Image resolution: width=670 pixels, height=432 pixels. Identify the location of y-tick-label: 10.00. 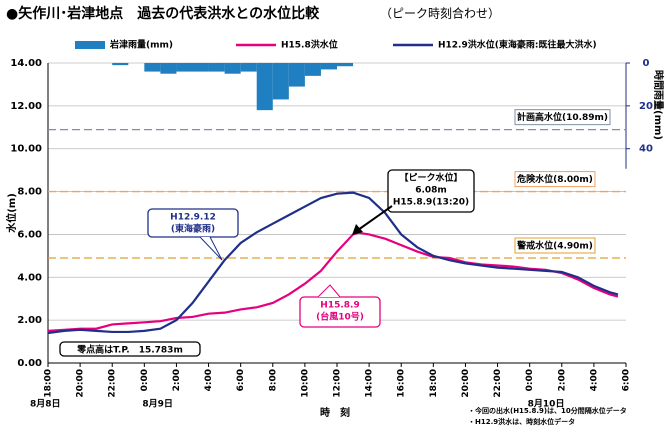
(26, 149).